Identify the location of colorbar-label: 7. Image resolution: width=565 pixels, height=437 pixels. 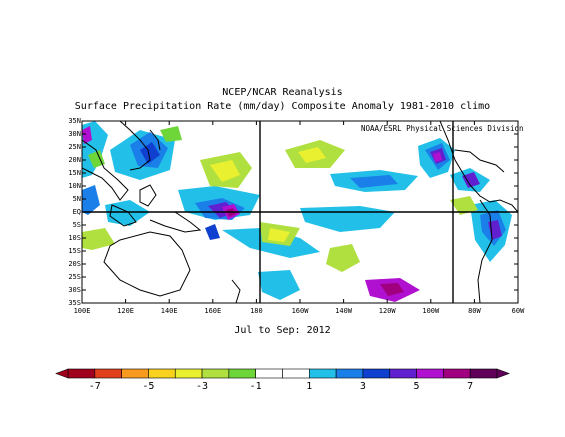
(470, 386).